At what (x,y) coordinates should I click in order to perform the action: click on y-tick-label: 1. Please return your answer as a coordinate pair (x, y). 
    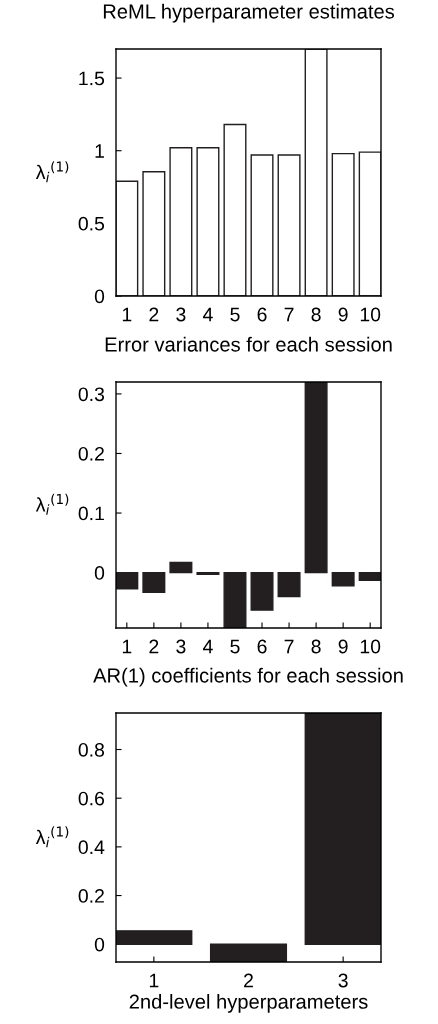
    Looking at the image, I should click on (99, 151).